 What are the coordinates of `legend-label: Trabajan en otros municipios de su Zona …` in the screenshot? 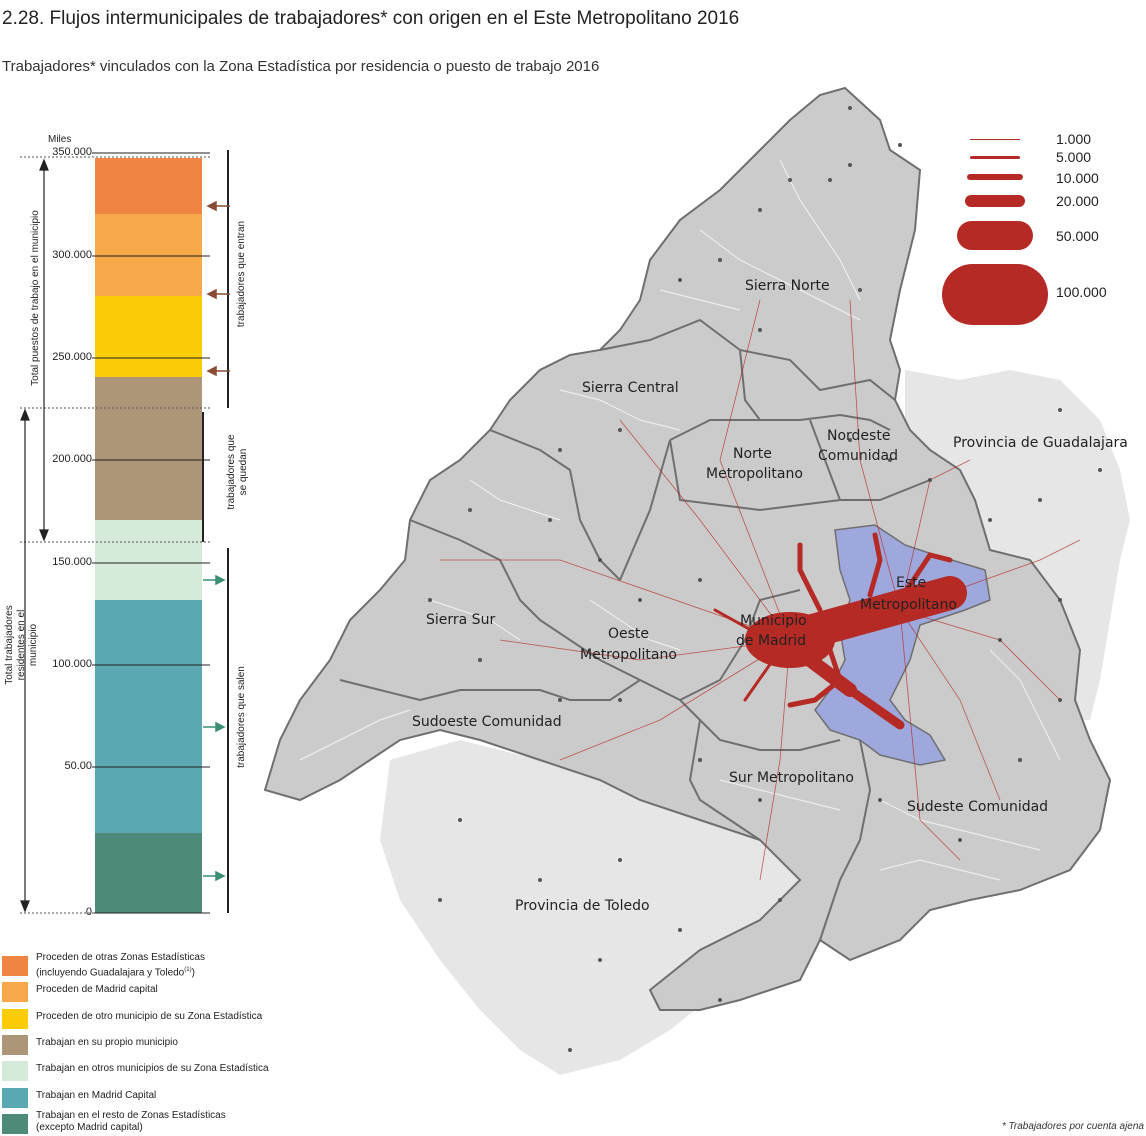 It's located at (152, 1068).